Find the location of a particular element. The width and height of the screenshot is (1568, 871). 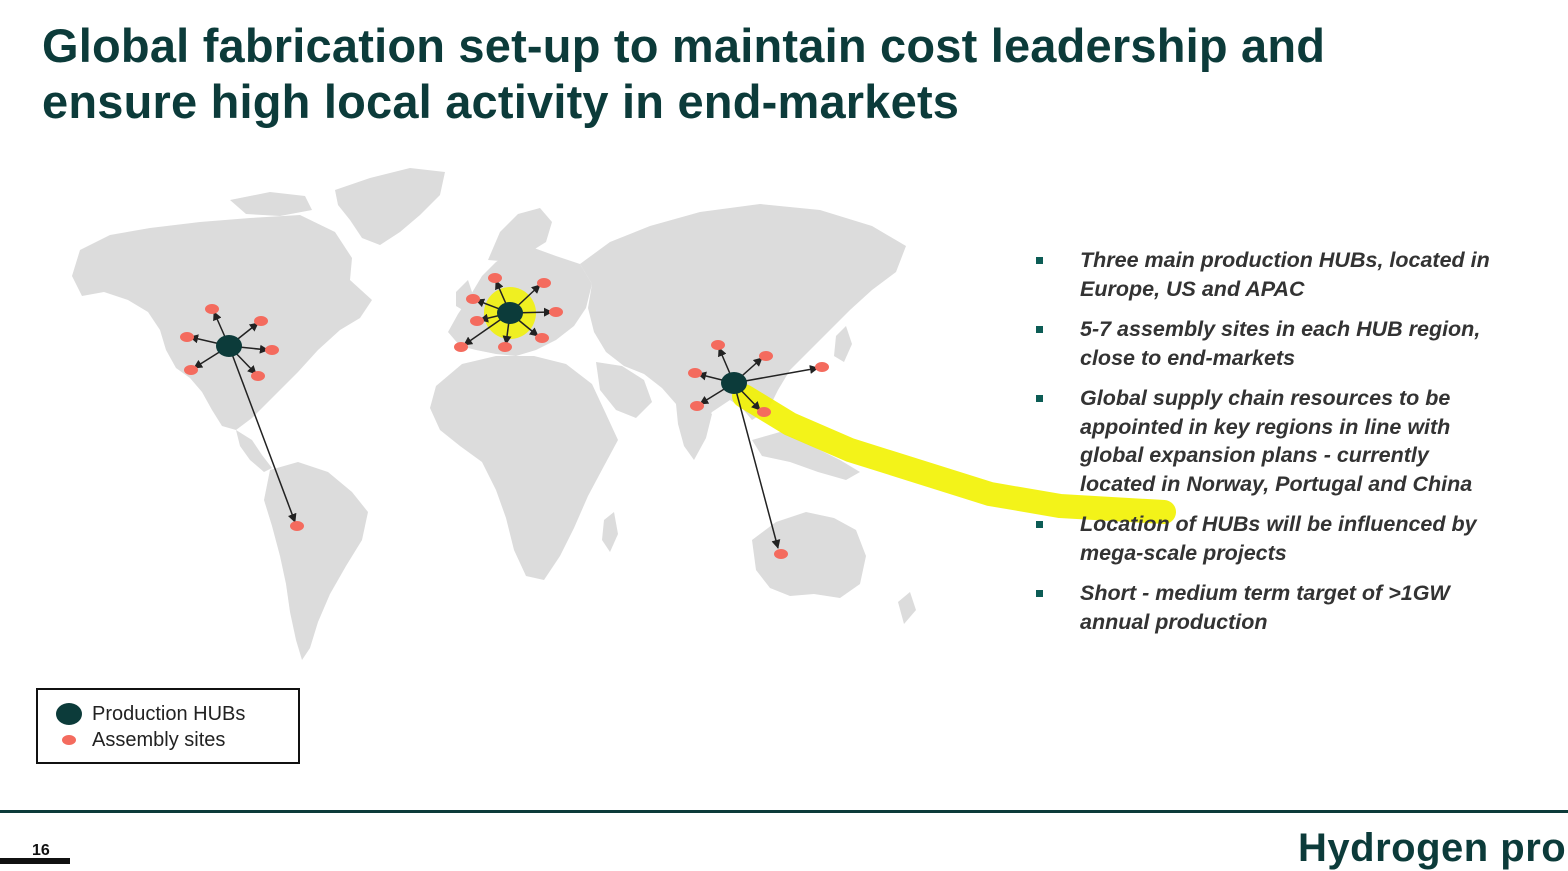

legend-hub-label: Production HUBs is located at coordinates (169, 713).